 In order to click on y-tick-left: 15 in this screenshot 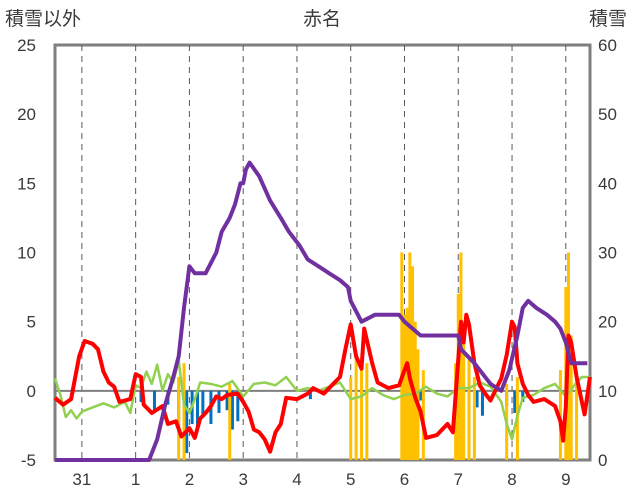, I will do `click(26, 183)`.